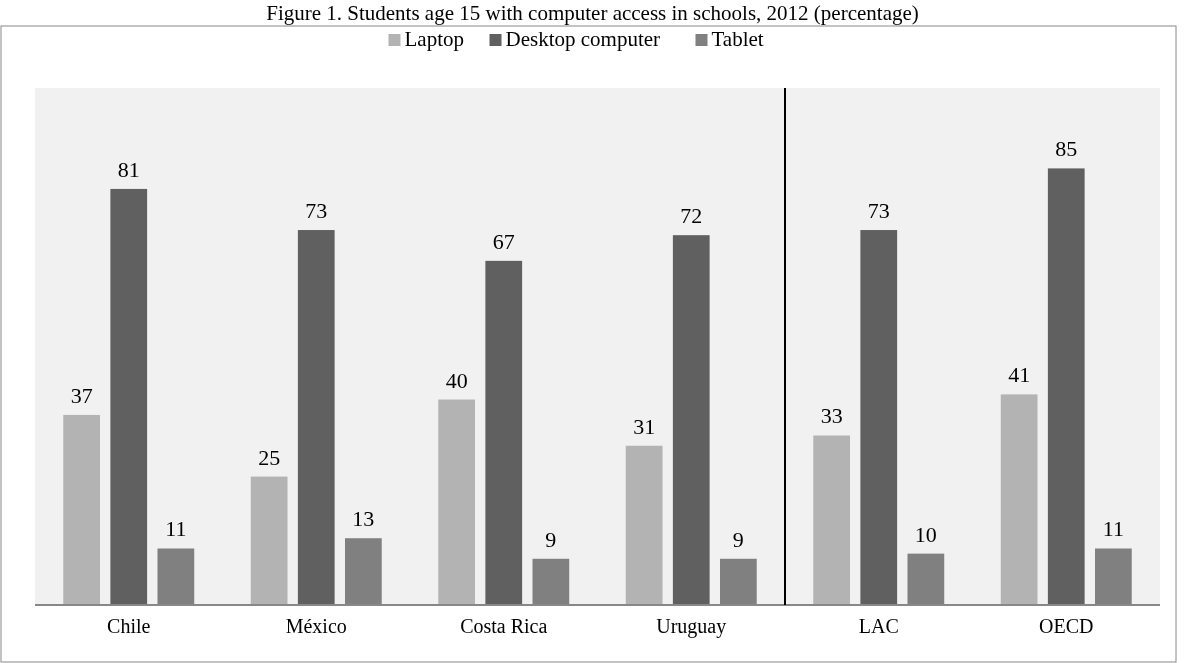 The height and width of the screenshot is (663, 1185). What do you see at coordinates (363, 519) in the screenshot?
I see `data-label: 13` at bounding box center [363, 519].